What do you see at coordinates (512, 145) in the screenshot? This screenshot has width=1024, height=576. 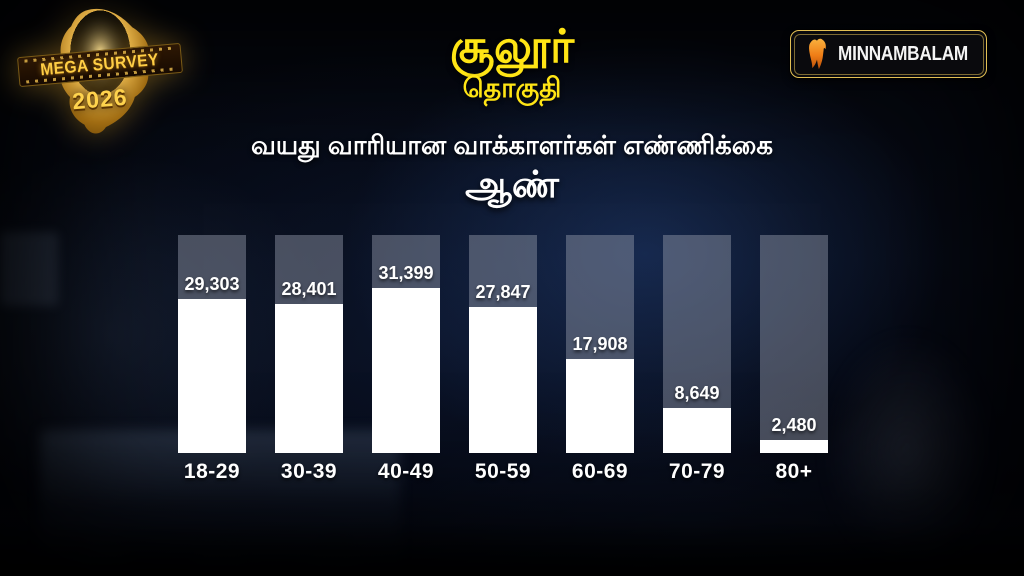 I see `chart-heading: வயது வாரியான வாக்காளர்கள் எண்ணிக்கை` at bounding box center [512, 145].